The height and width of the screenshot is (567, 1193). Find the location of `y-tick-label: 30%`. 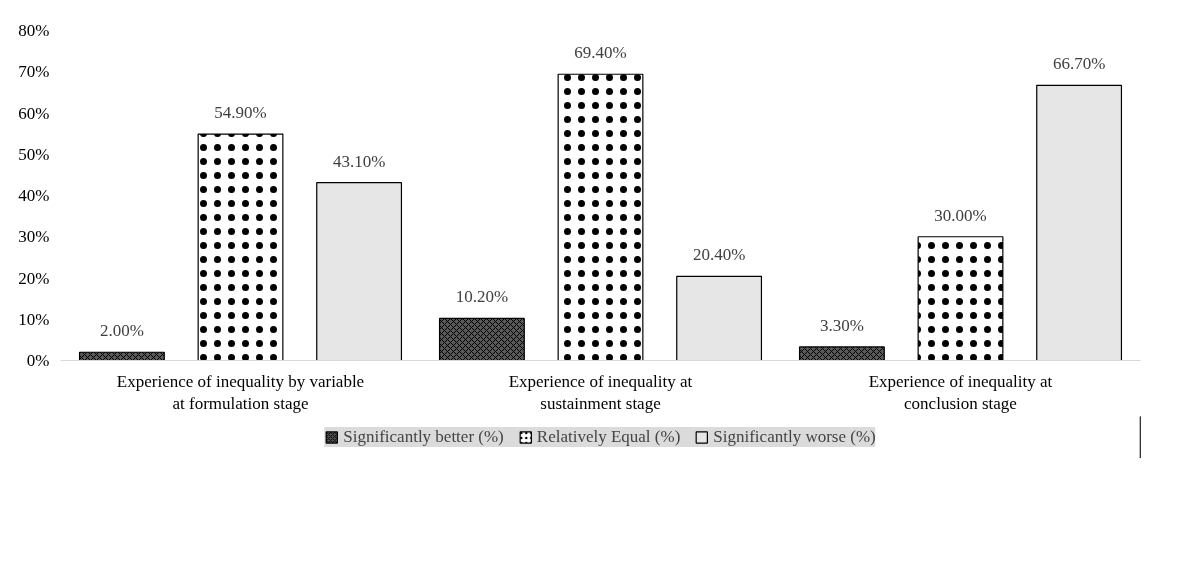

y-tick-label: 30% is located at coordinates (34, 237).